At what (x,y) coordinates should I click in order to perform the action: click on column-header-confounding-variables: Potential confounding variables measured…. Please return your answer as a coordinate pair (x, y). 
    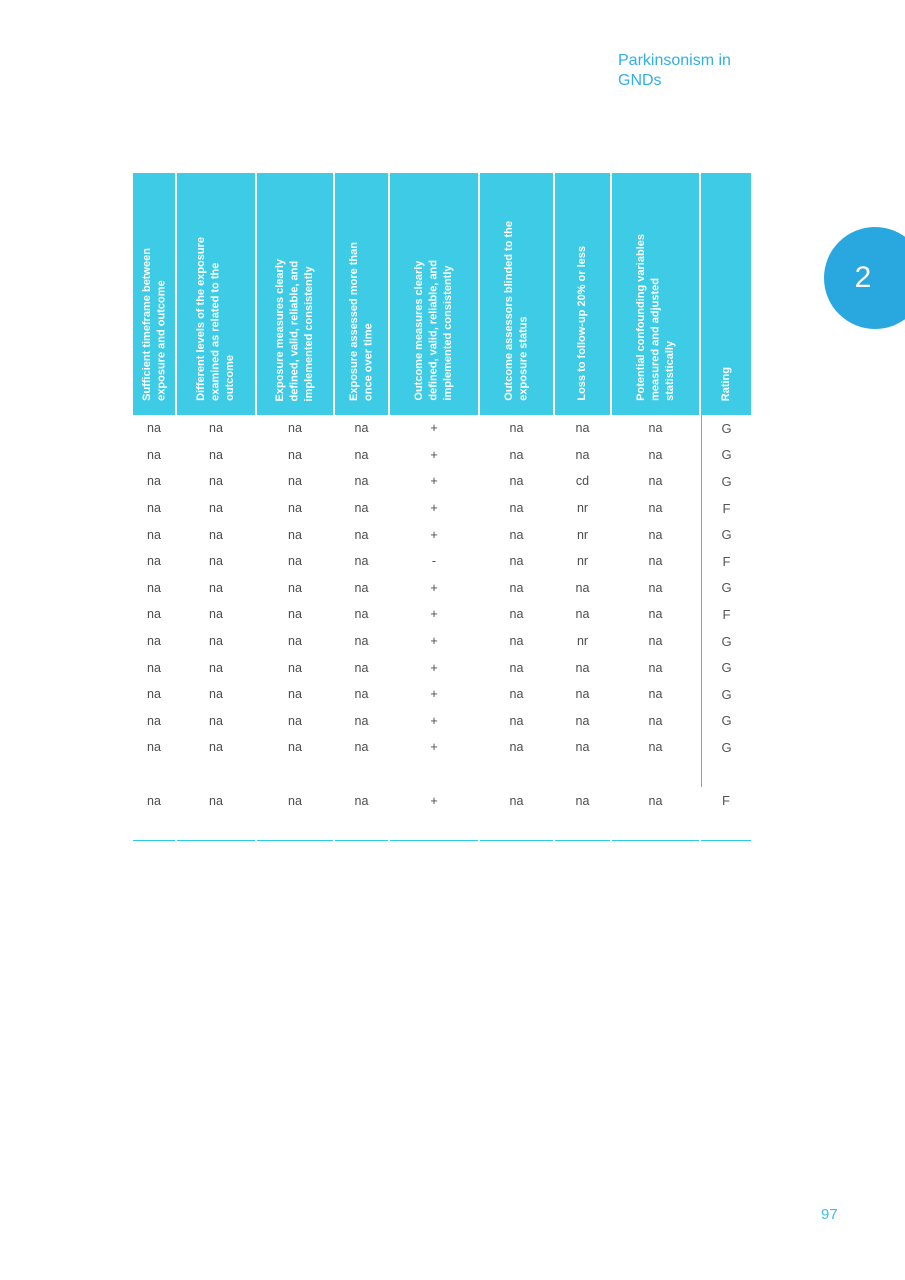
    Looking at the image, I should click on (655, 294).